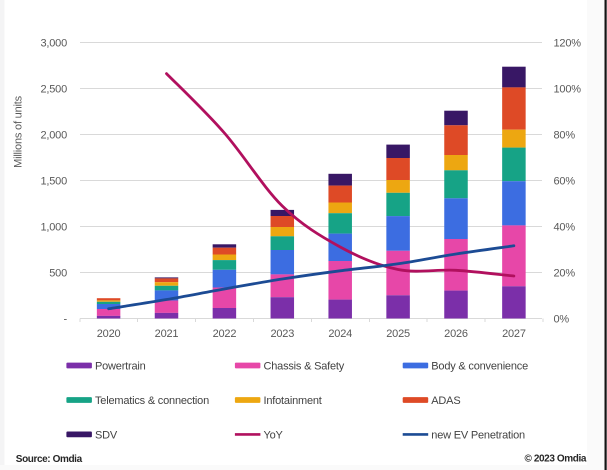  What do you see at coordinates (152, 401) in the screenshot?
I see `svg-text: Telematics & connection` at bounding box center [152, 401].